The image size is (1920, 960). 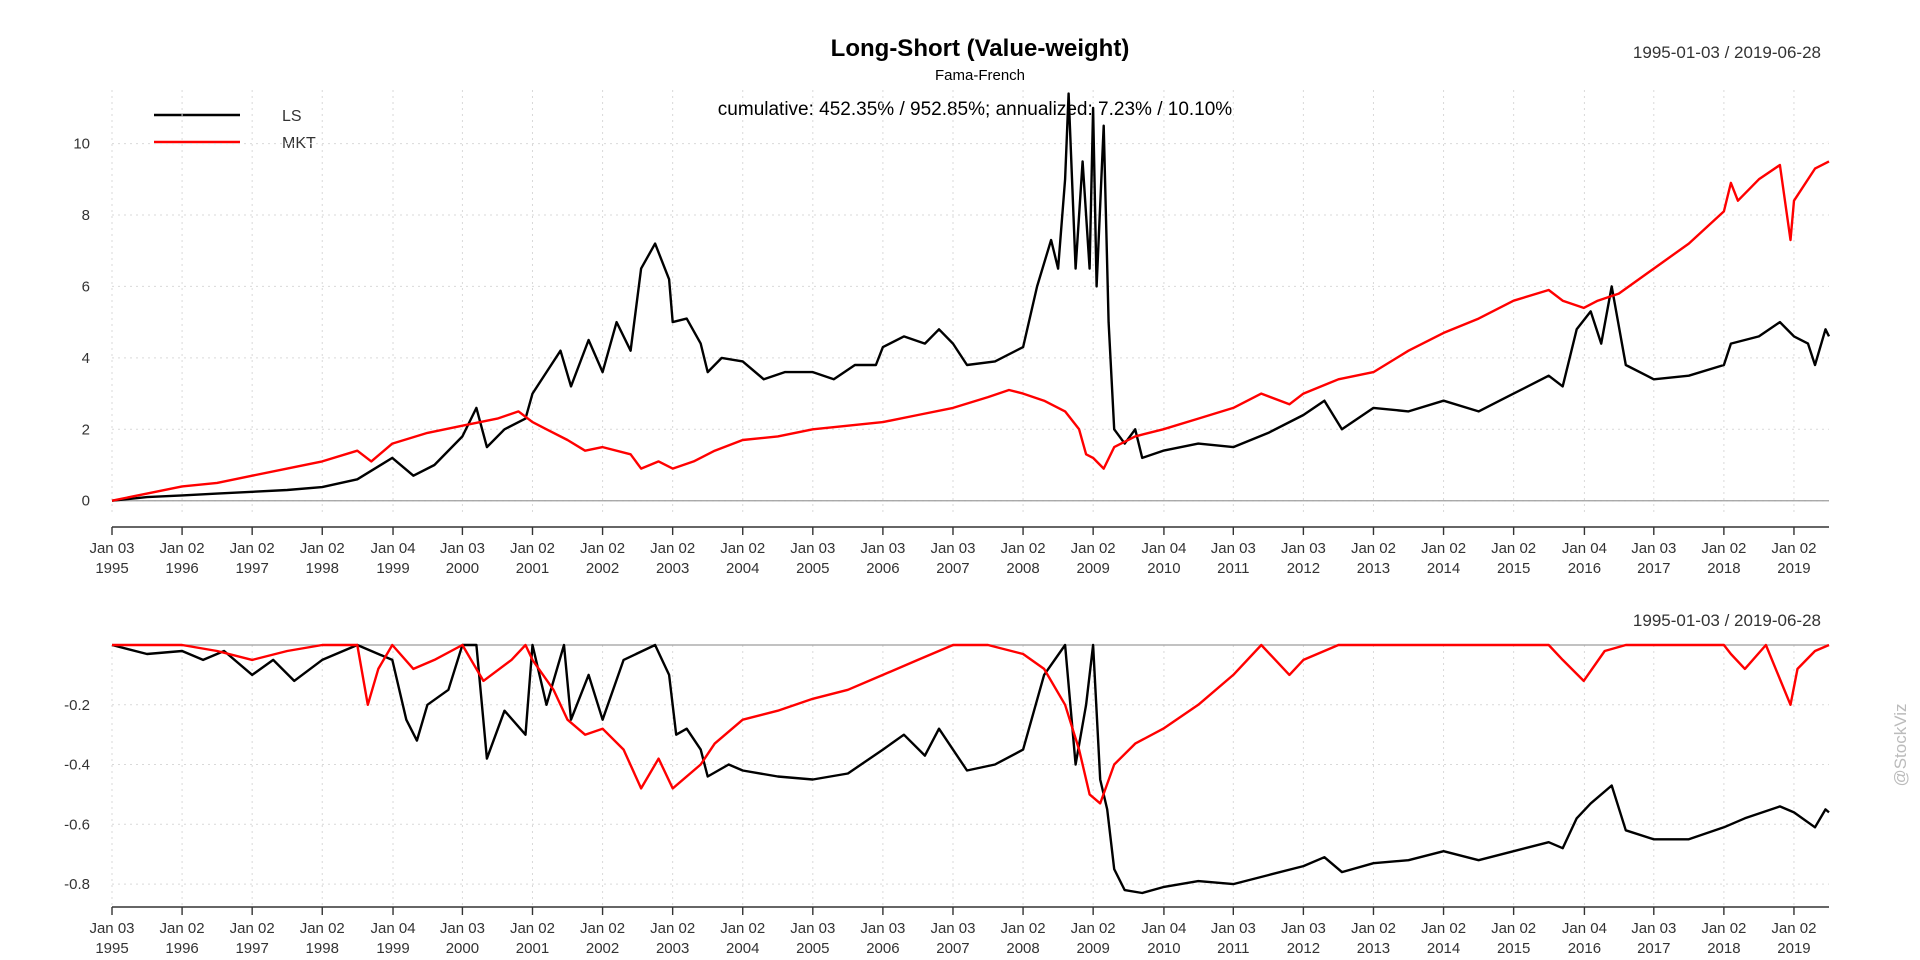 I want to click on bottom-y-axis: -0.2 -0.4 -0.6 -0.8, so click(x=77, y=795).